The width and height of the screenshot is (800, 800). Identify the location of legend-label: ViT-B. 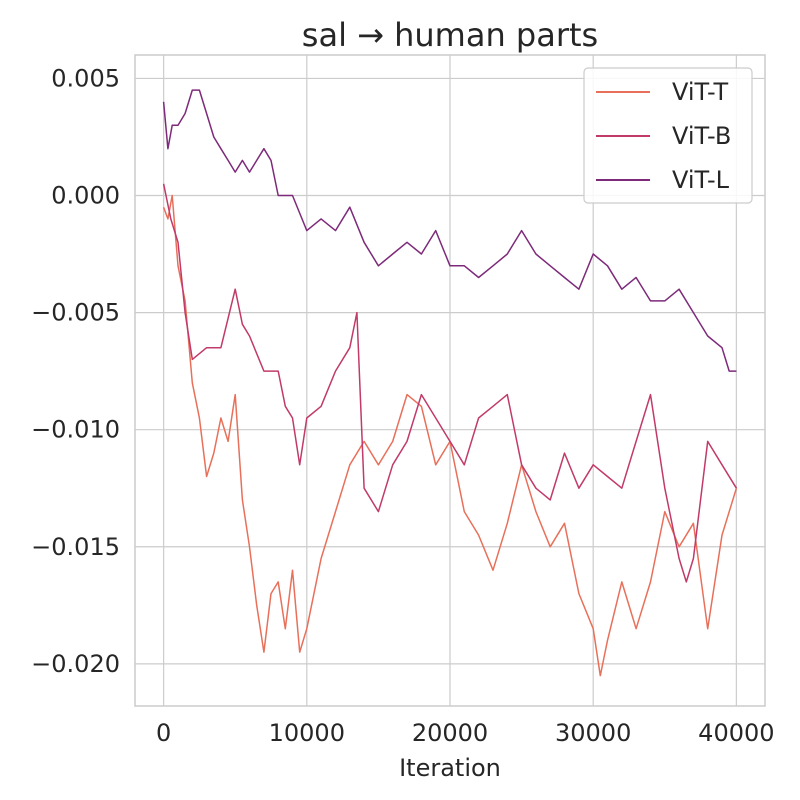
(701, 136).